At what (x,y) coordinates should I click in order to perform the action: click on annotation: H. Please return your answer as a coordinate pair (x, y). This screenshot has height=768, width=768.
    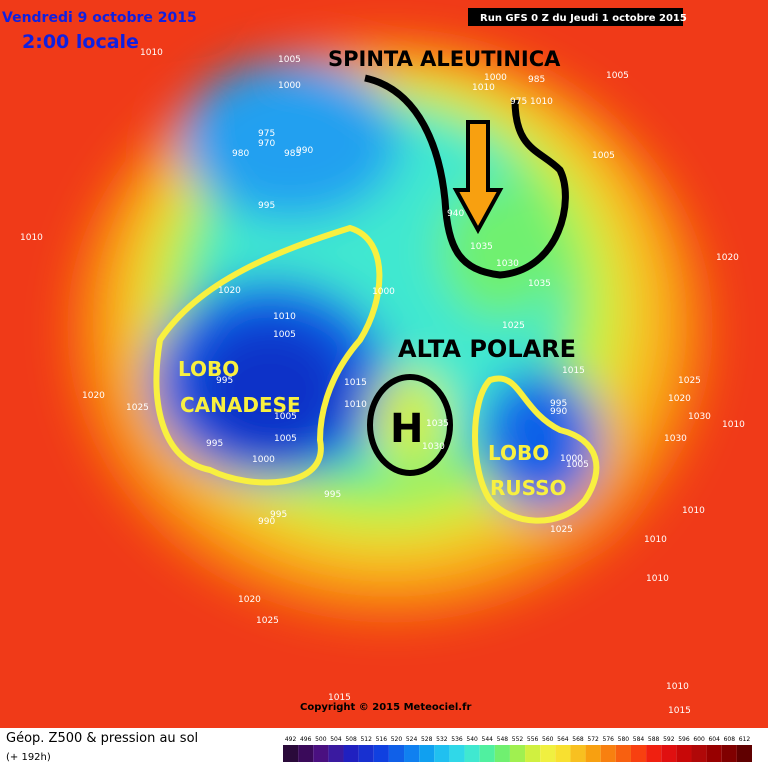
    Looking at the image, I should click on (406, 429).